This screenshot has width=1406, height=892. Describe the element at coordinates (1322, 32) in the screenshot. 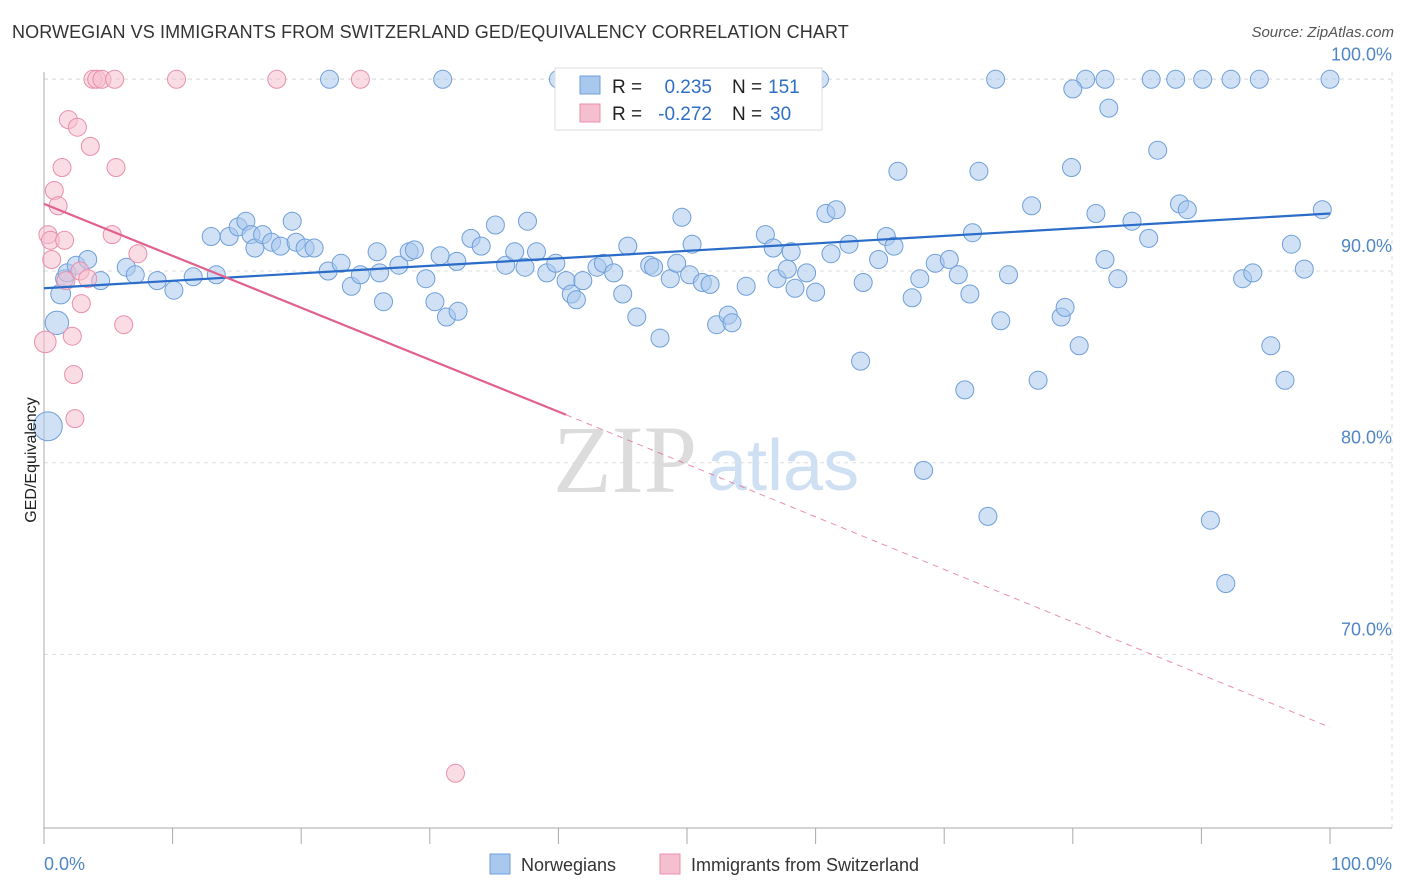

I see `source-note: Source: ZipAtlas.com` at that location.